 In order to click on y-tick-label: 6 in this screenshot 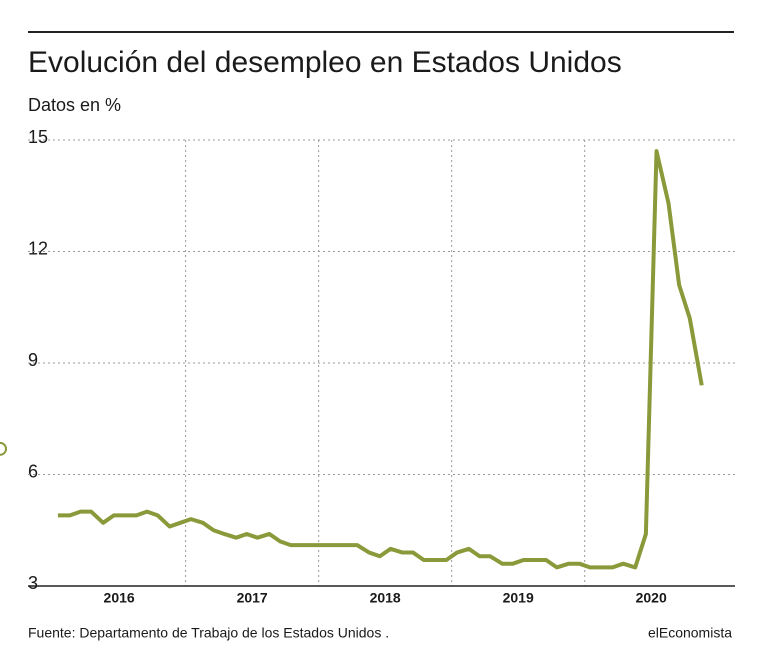, I will do `click(33, 471)`.